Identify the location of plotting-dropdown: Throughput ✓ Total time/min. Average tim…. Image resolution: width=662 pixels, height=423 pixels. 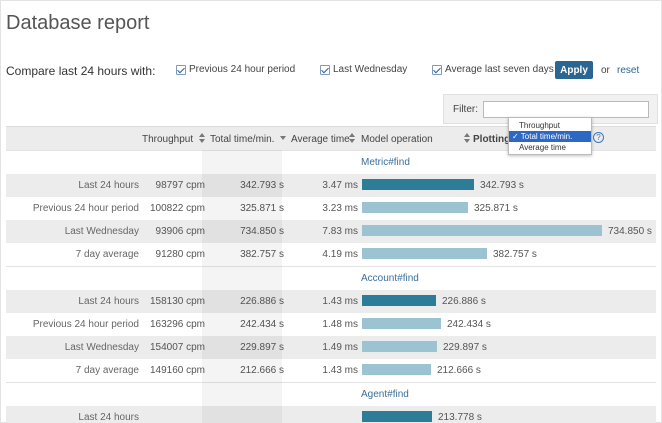
(550, 136).